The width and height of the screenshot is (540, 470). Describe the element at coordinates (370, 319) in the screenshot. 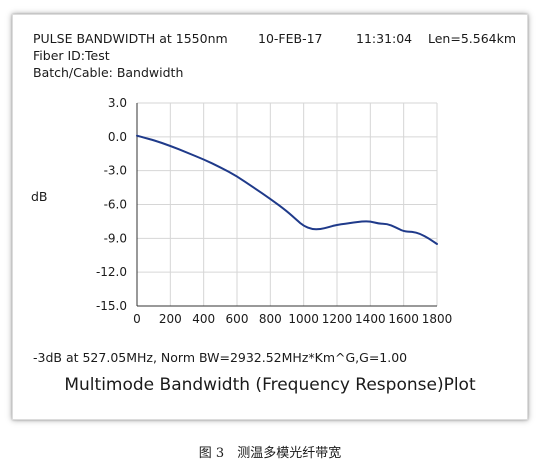

I see `x-tick-label: 1400` at that location.